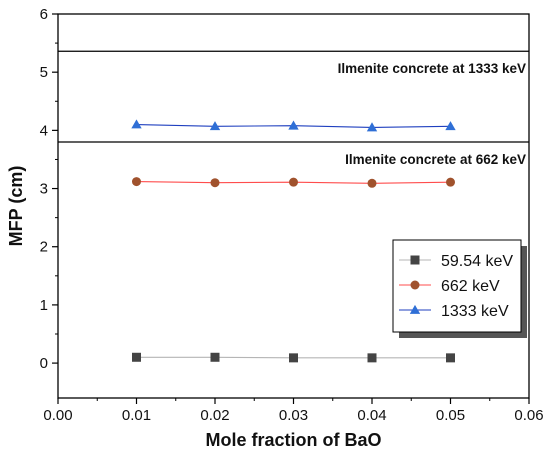  Describe the element at coordinates (44, 130) in the screenshot. I see `y-tick-label: 4` at that location.